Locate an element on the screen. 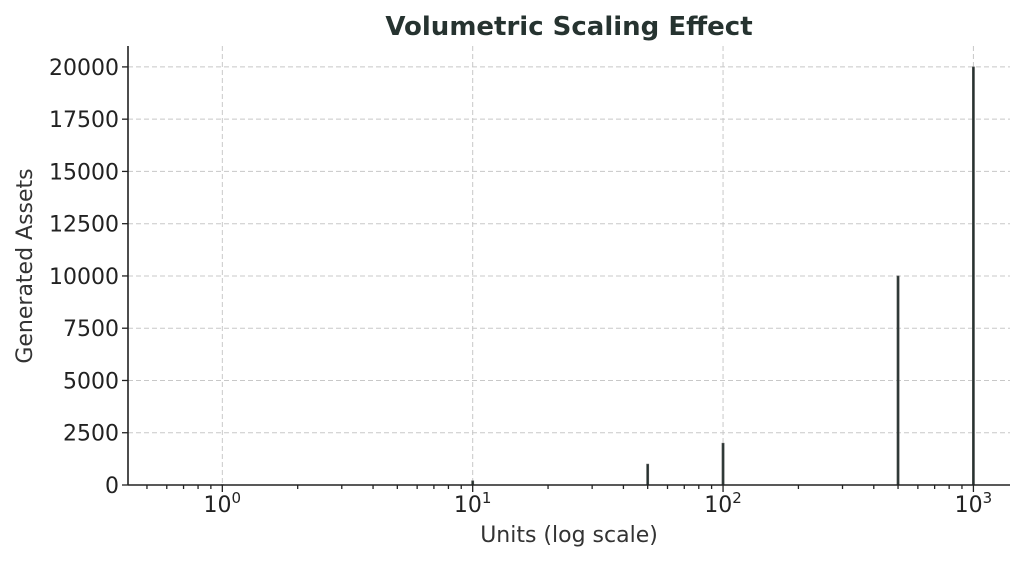  x-tick-label: 10³ is located at coordinates (974, 503).